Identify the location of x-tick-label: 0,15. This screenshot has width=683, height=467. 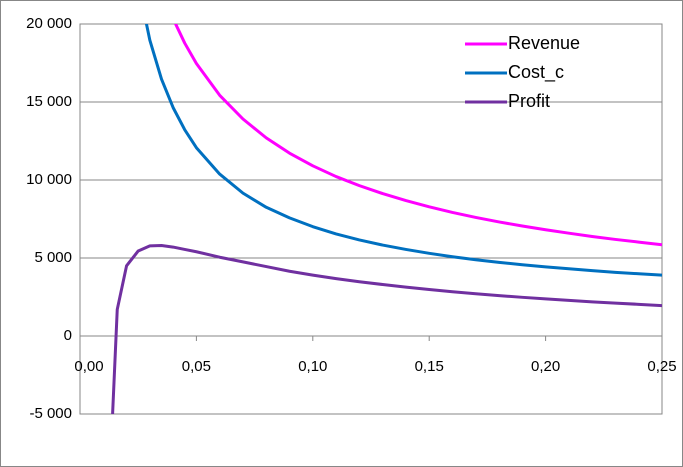
(429, 366).